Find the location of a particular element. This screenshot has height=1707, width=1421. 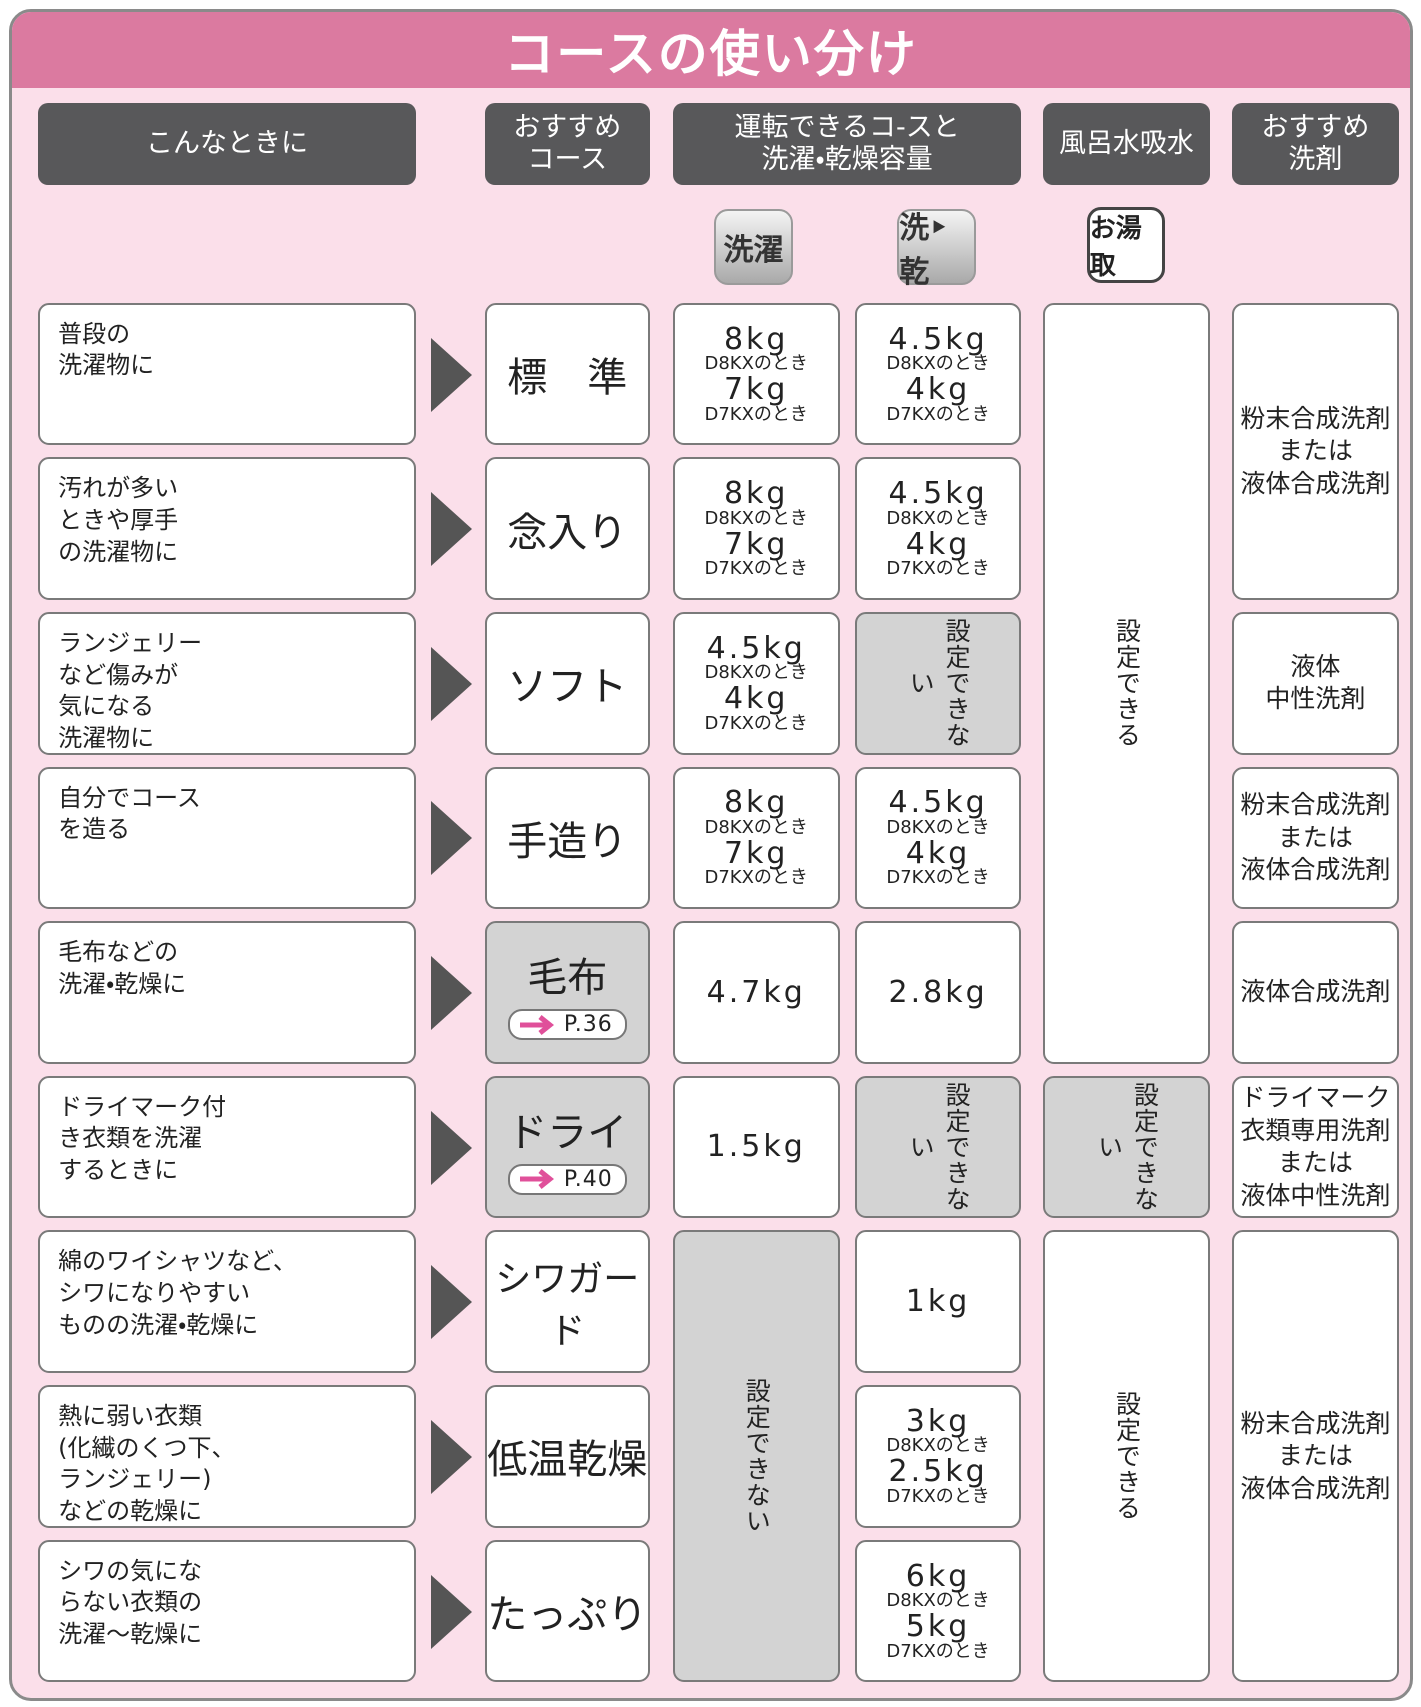

course-name: ドライ is located at coordinates (567, 1132).